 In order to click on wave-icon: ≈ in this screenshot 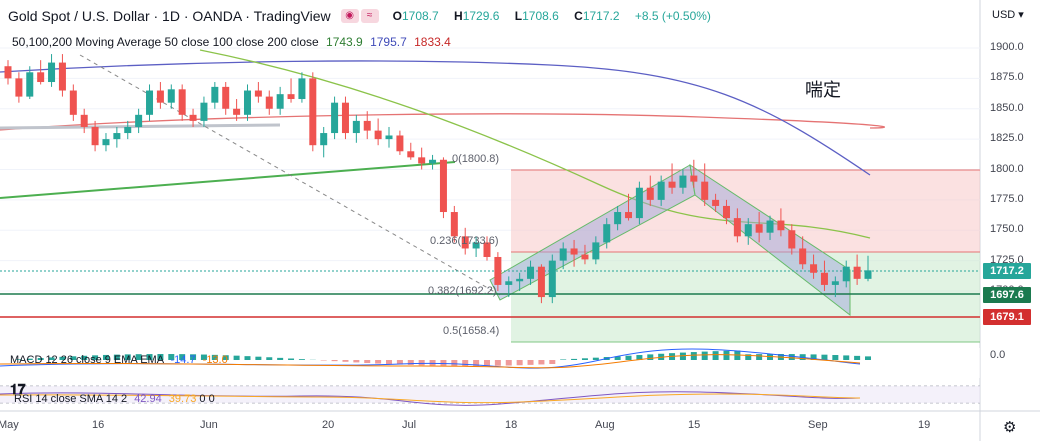, I will do `click(369, 16)`.